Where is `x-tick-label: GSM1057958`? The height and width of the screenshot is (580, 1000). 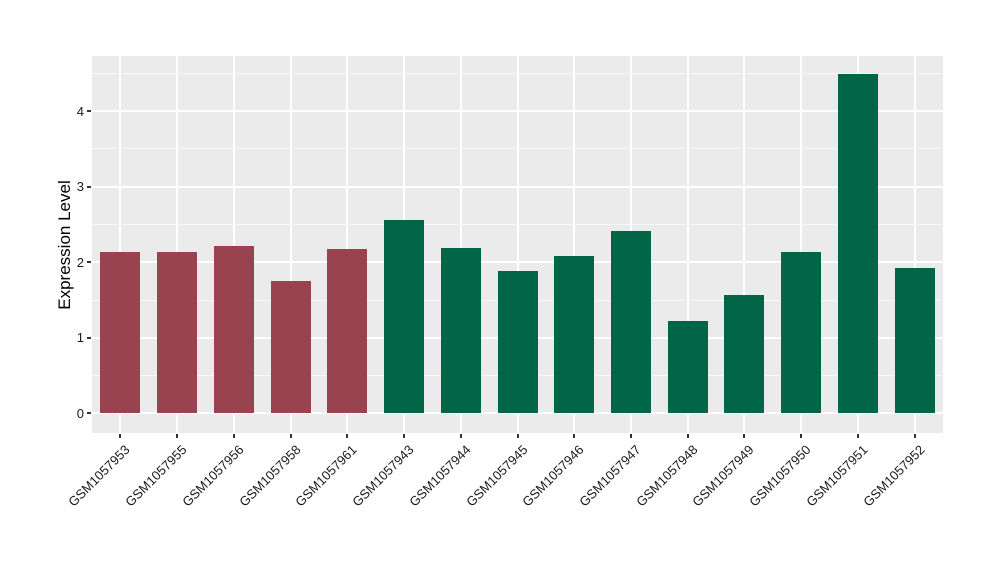
x-tick-label: GSM1057958 is located at coordinates (269, 476).